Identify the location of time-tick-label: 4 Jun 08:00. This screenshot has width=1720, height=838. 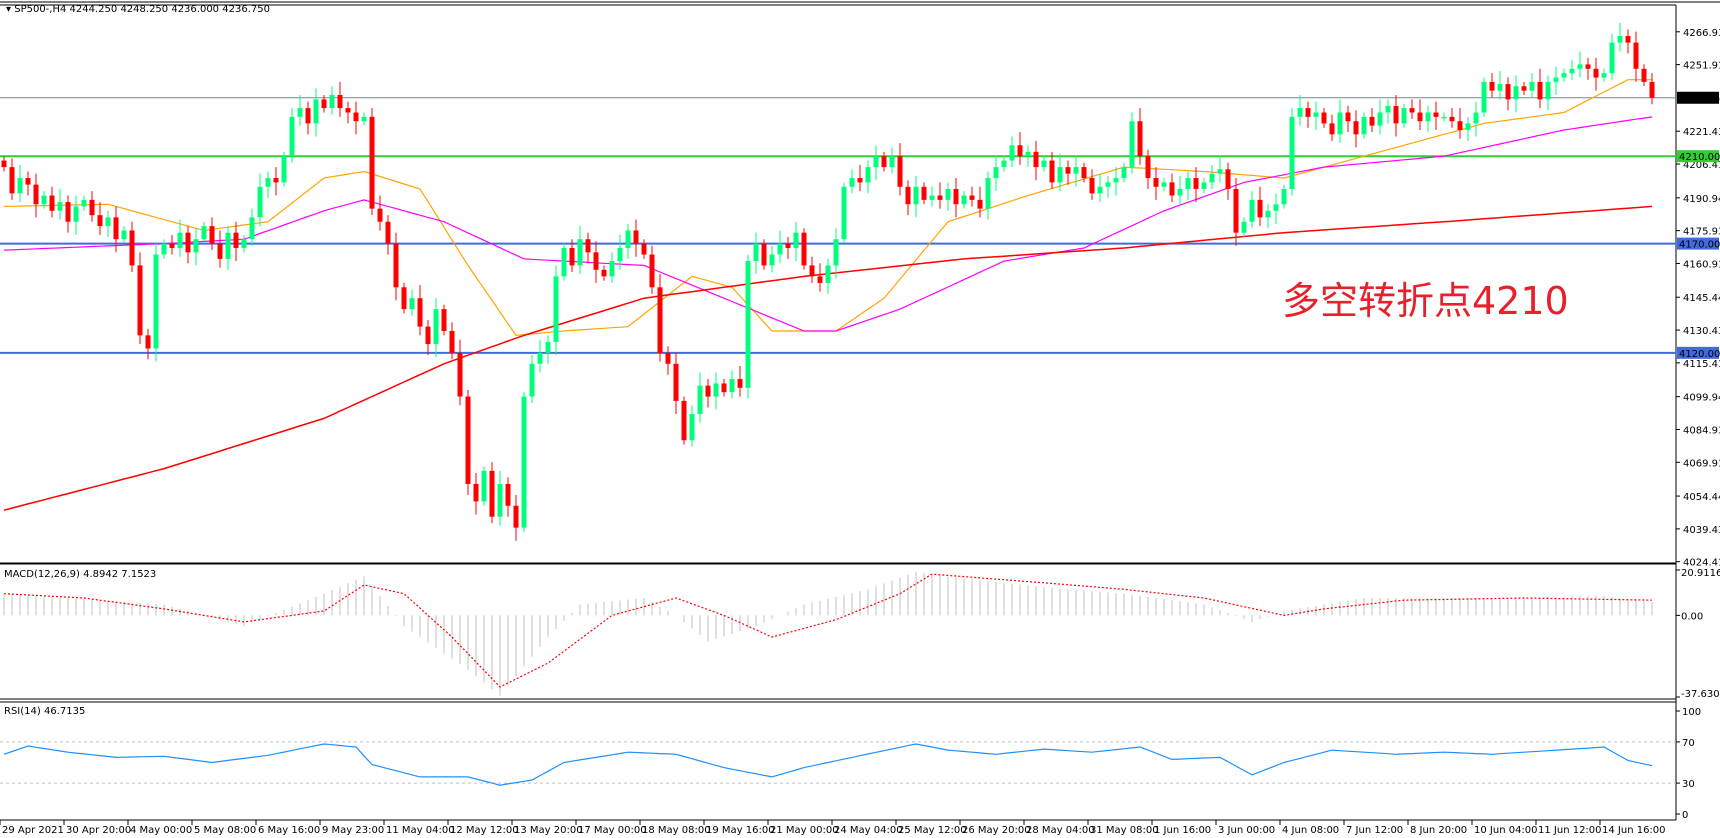
(1310, 830).